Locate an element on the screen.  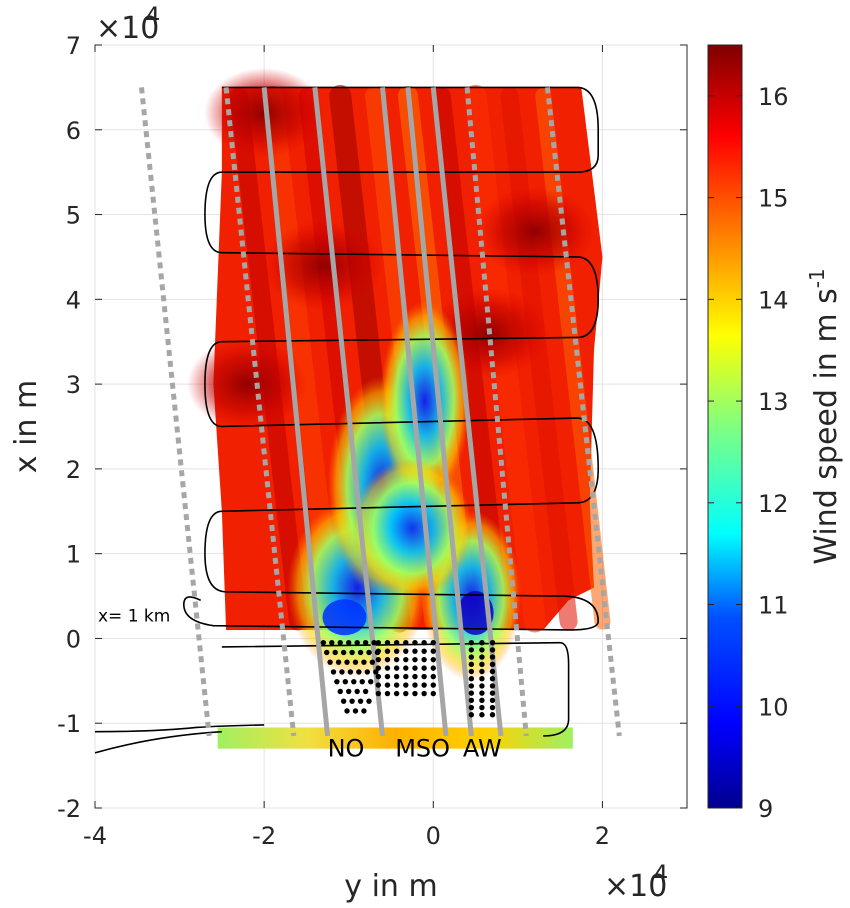
colorbar-tick-label: 14 is located at coordinates (773, 300).